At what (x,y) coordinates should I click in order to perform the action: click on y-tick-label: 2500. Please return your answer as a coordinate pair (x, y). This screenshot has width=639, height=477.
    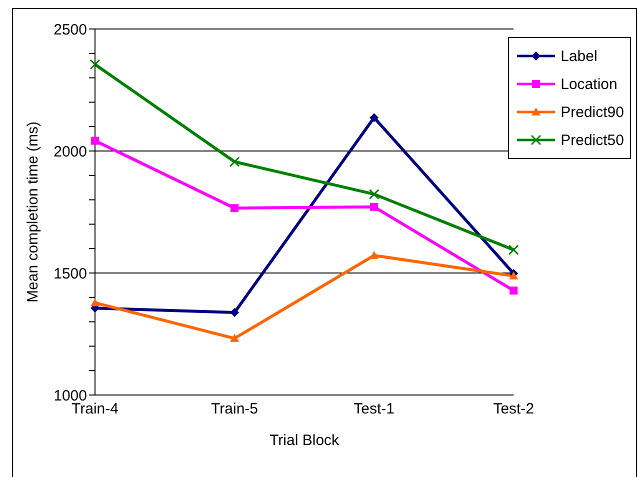
    Looking at the image, I should click on (70, 29).